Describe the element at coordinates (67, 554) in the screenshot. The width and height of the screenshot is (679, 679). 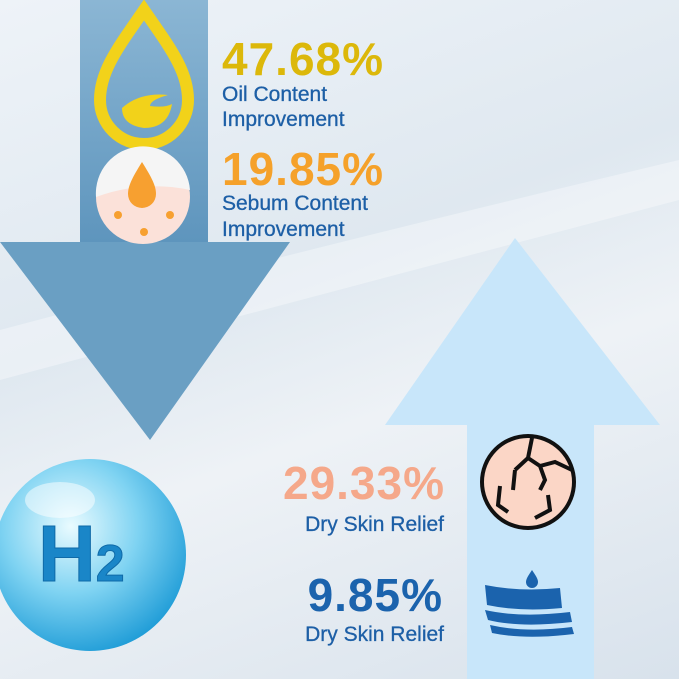
I see `bubble-h-text: H` at that location.